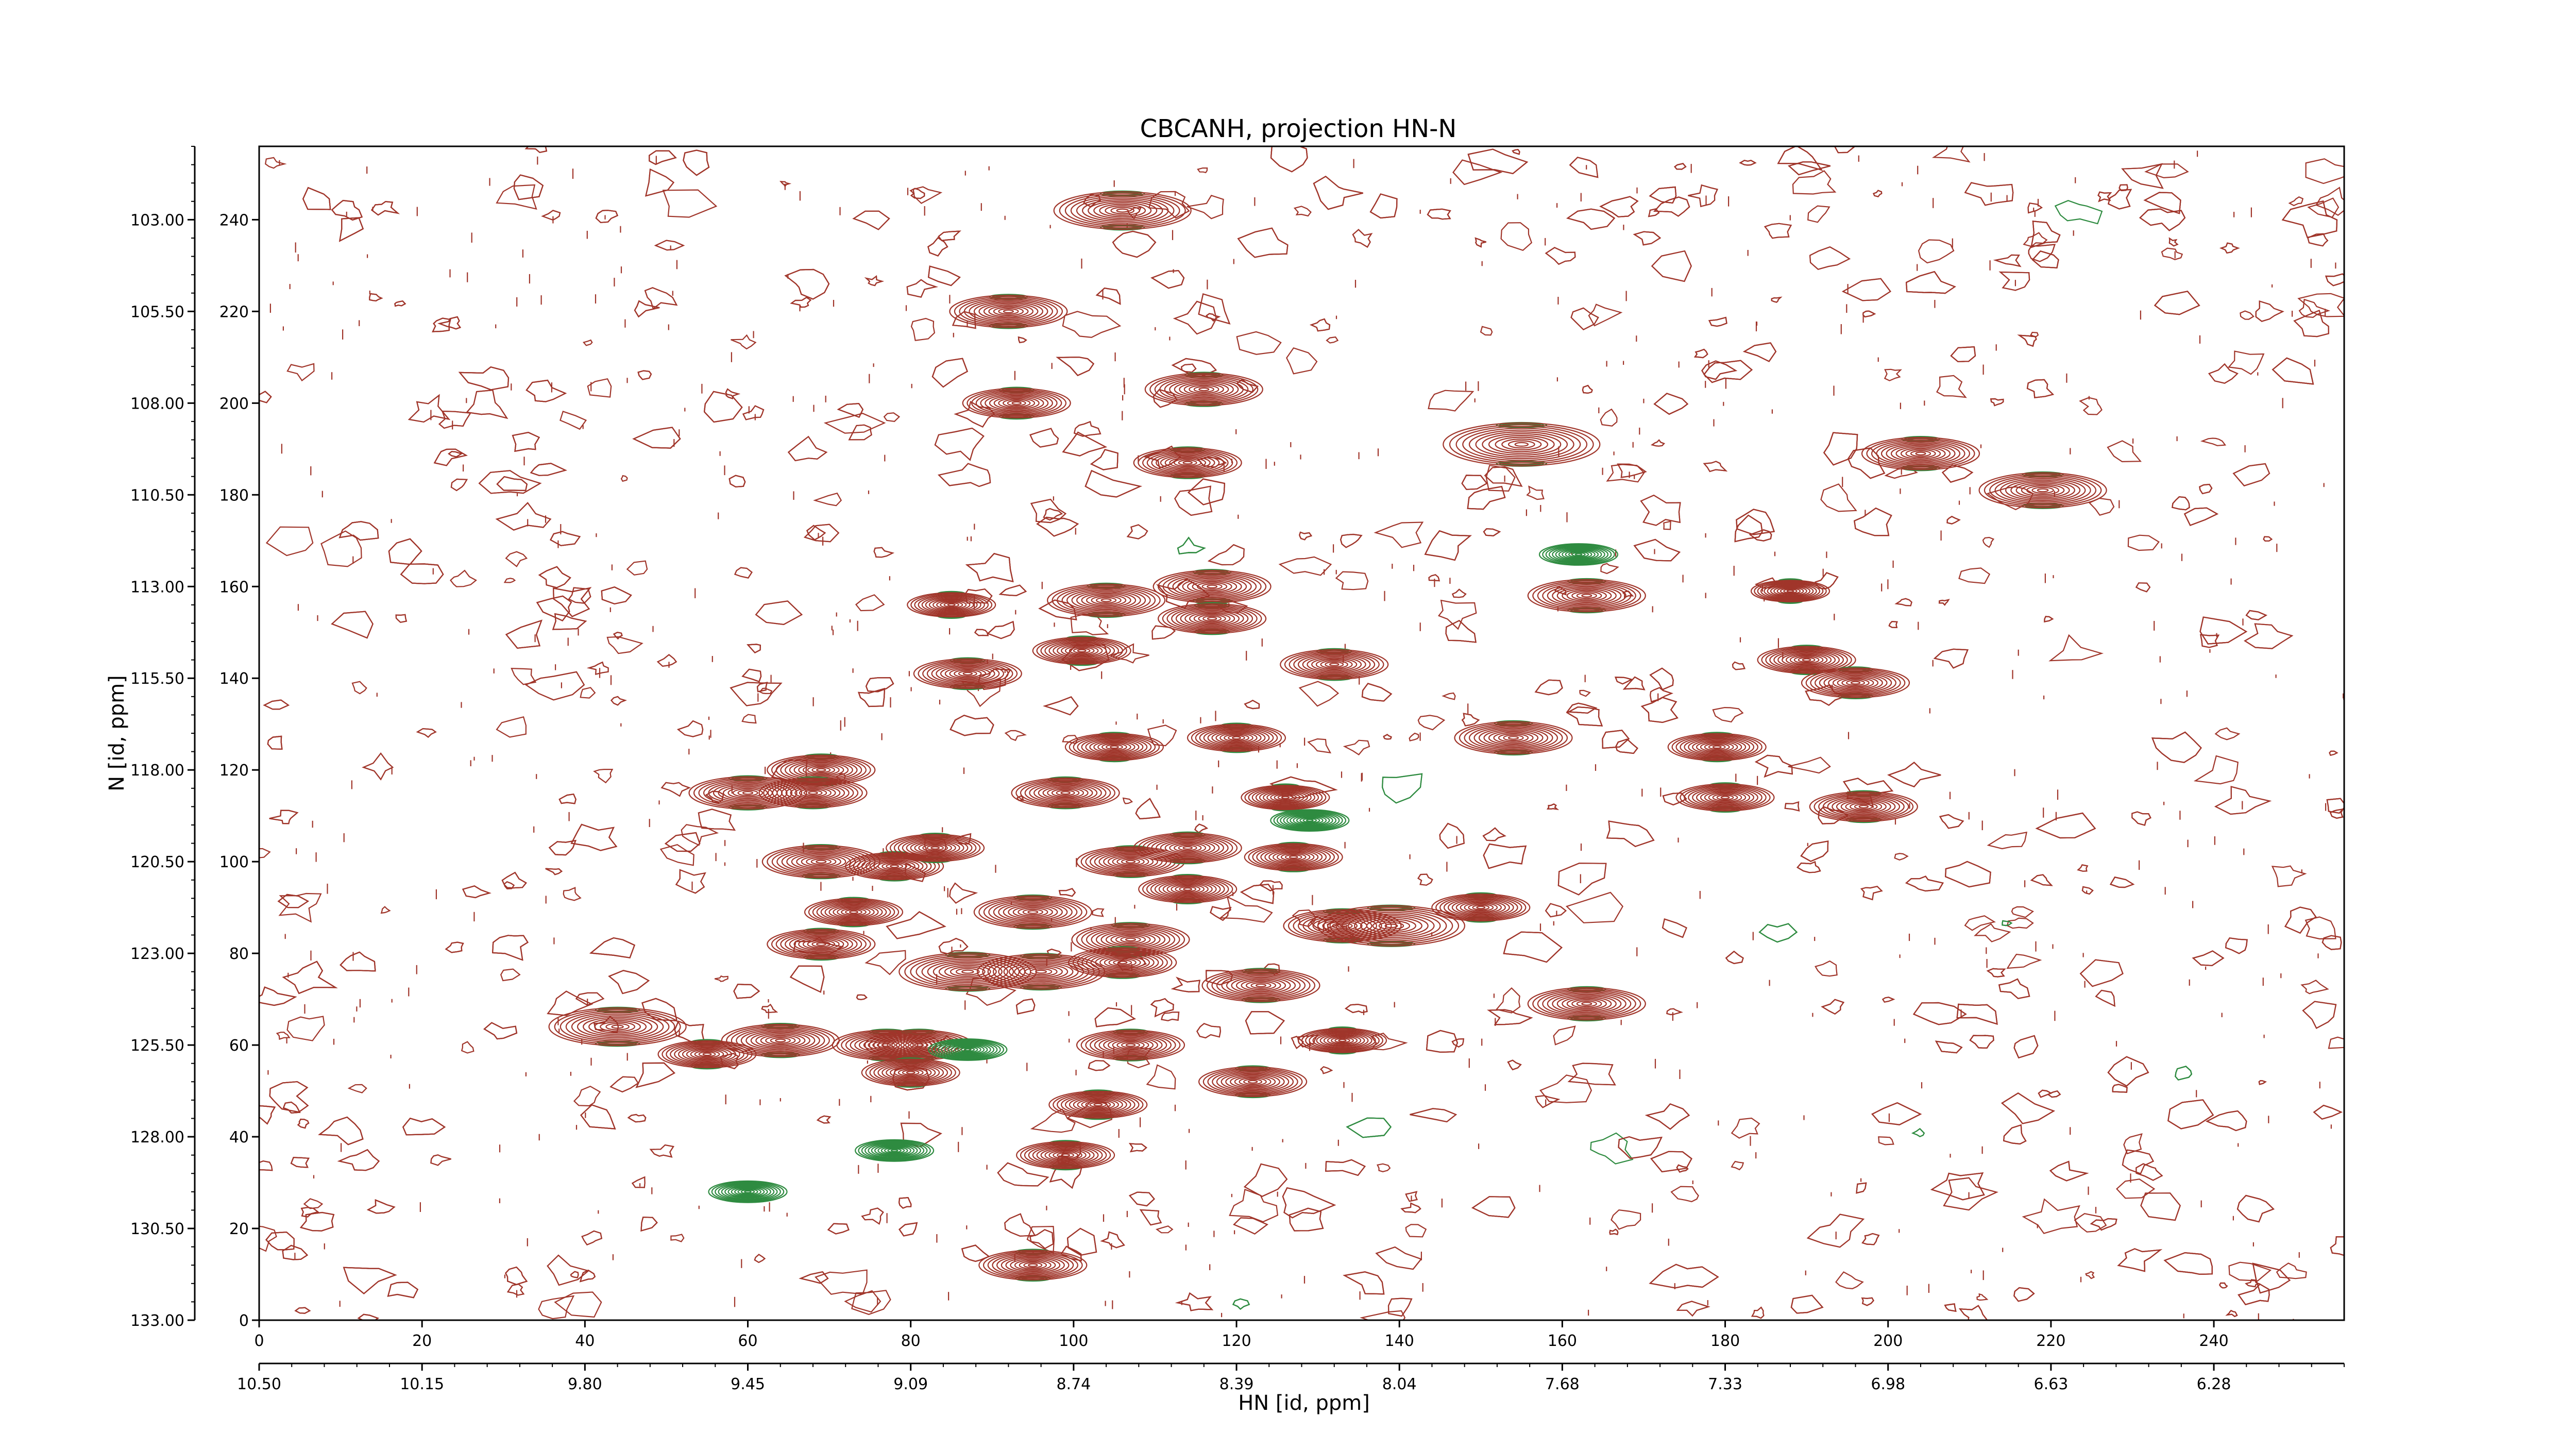 This screenshot has height=1449, width=2576. Describe the element at coordinates (1073, 1384) in the screenshot. I see `x-ppm-tick-label: 8.74` at that location.